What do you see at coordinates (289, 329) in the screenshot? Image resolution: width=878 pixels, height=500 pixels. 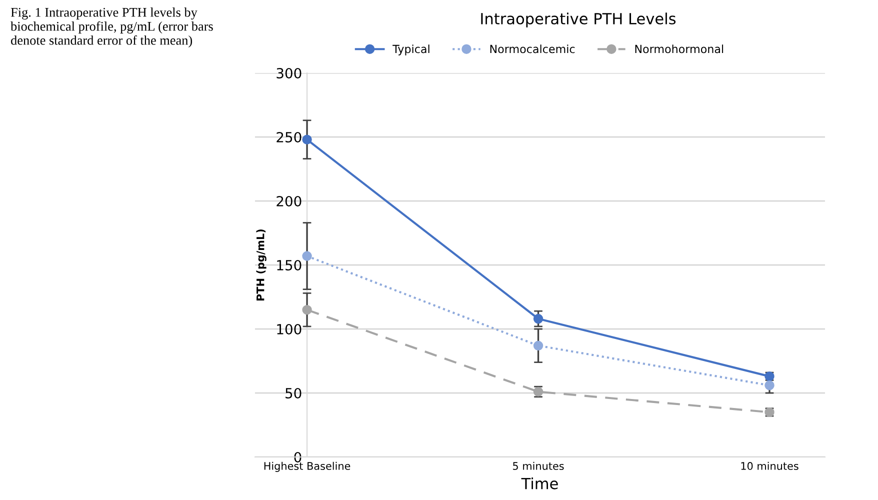 I see `y-tick-label: 100` at bounding box center [289, 329].